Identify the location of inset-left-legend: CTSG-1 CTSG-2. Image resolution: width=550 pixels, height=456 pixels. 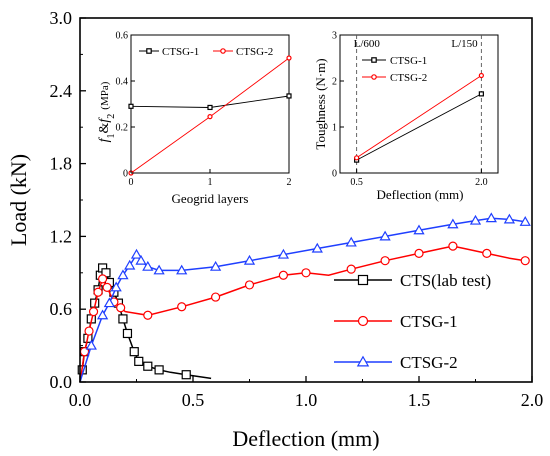
(206, 52).